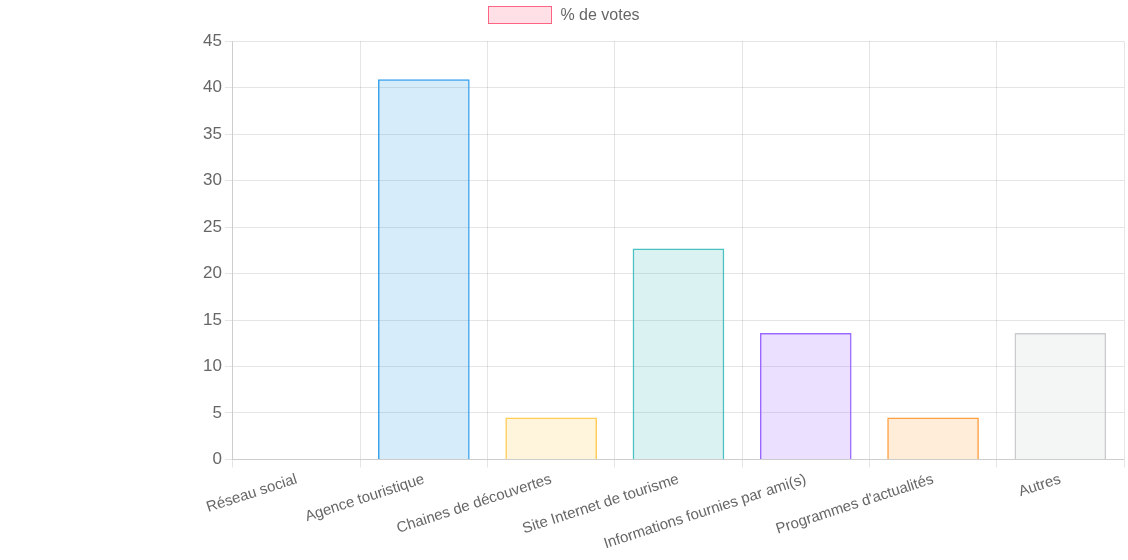 The image size is (1128, 560). I want to click on y-tick-label: 30, so click(212, 180).